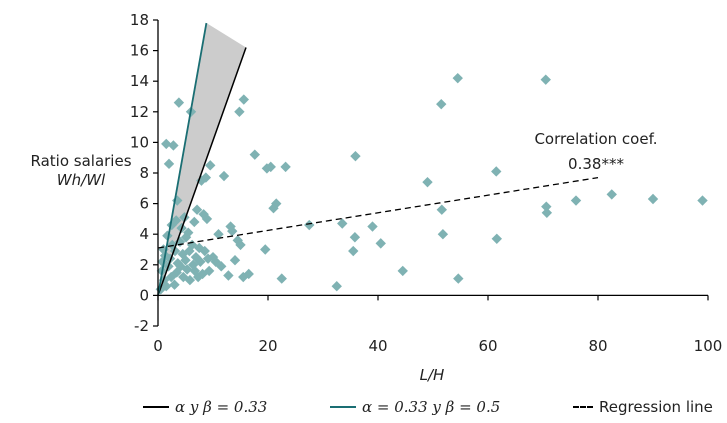  What do you see at coordinates (144, 173) in the screenshot?
I see `y-tick-label: 8` at bounding box center [144, 173].